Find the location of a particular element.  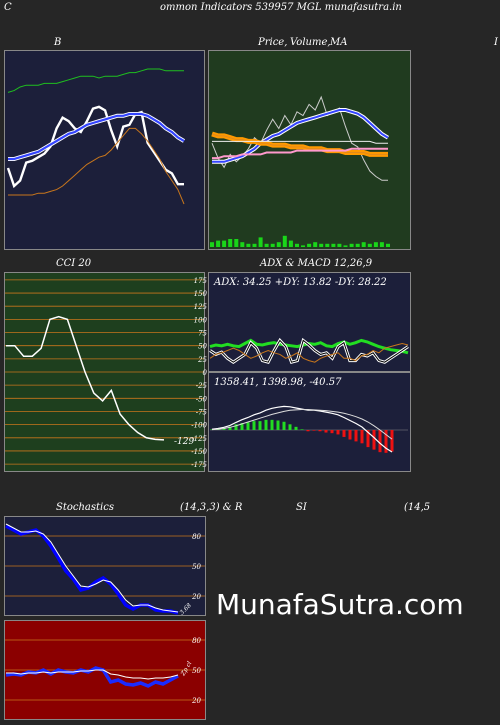

rsi-title: SI is located at coordinates (301, 507).